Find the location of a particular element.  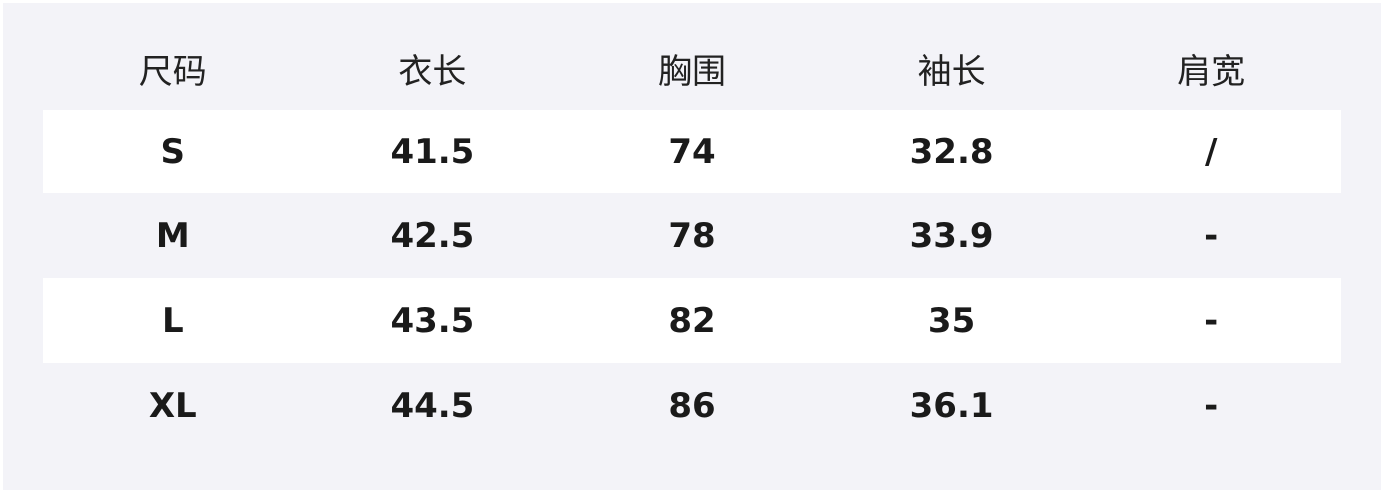

header-chest: 胸围 is located at coordinates (691, 71).